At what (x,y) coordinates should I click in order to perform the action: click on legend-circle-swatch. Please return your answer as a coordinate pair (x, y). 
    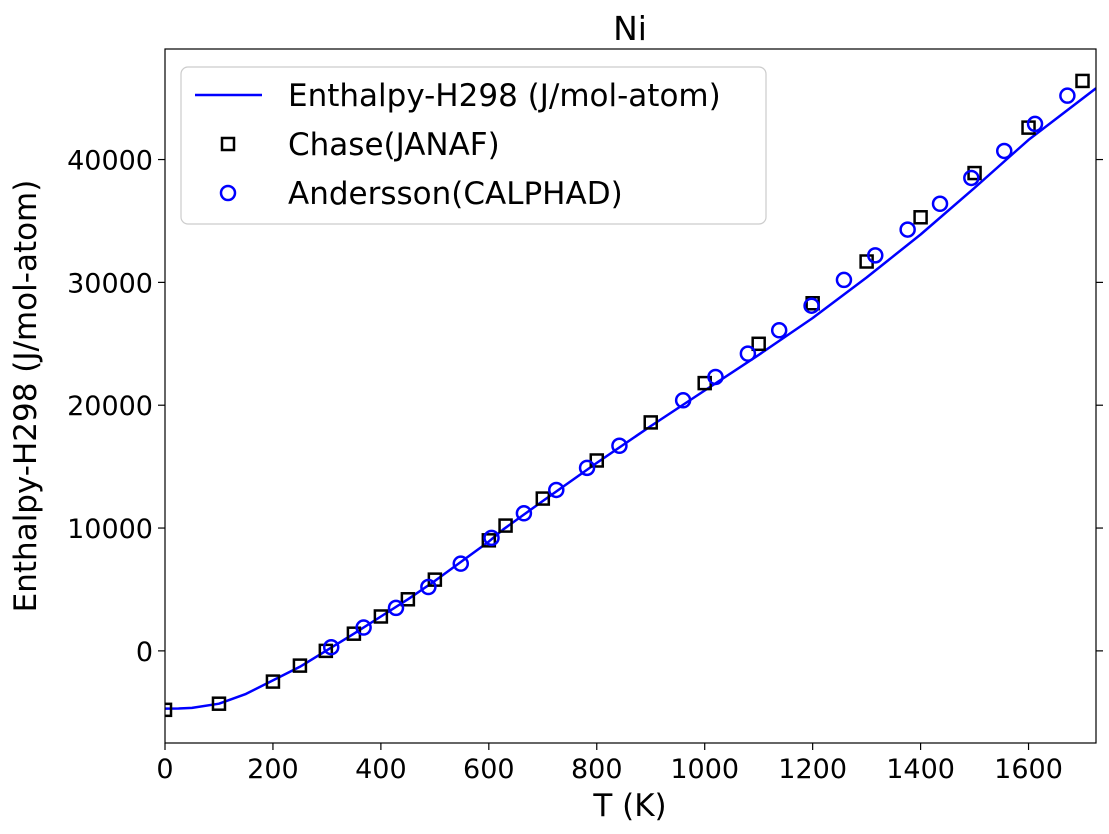
    Looking at the image, I should click on (228, 193).